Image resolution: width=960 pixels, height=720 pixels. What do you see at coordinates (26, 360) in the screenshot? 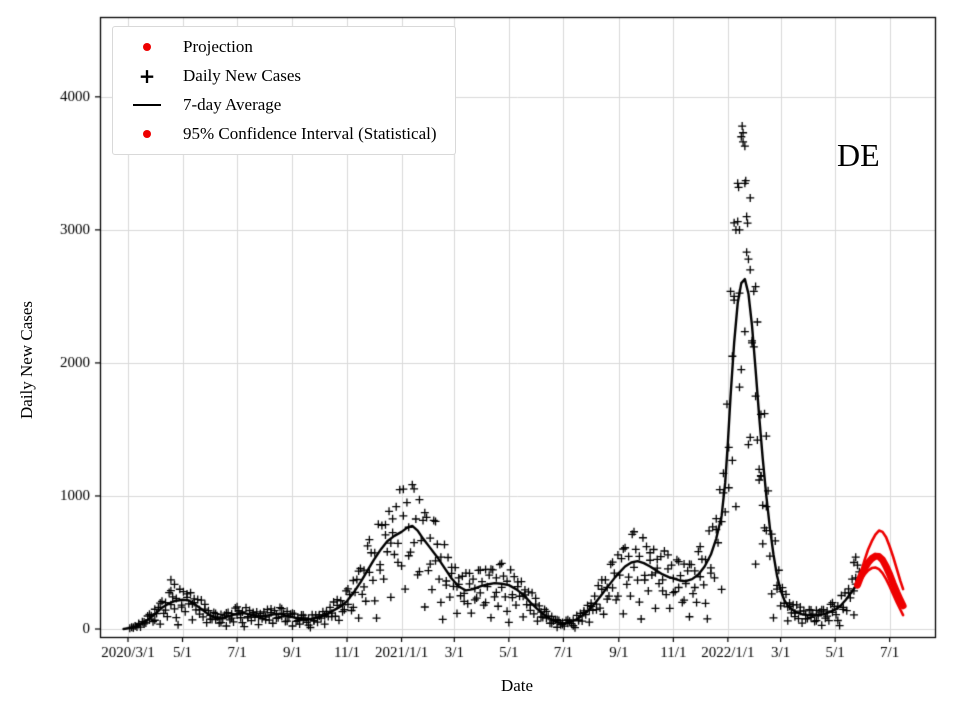
I see `y-axis-label: Daily New Cases` at bounding box center [26, 360].